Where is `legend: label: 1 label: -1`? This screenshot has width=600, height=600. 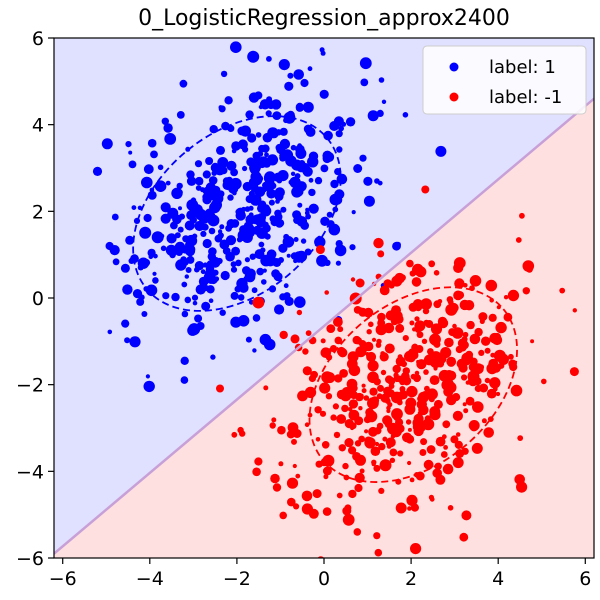 legend: label: 1 label: -1 is located at coordinates (504, 80).